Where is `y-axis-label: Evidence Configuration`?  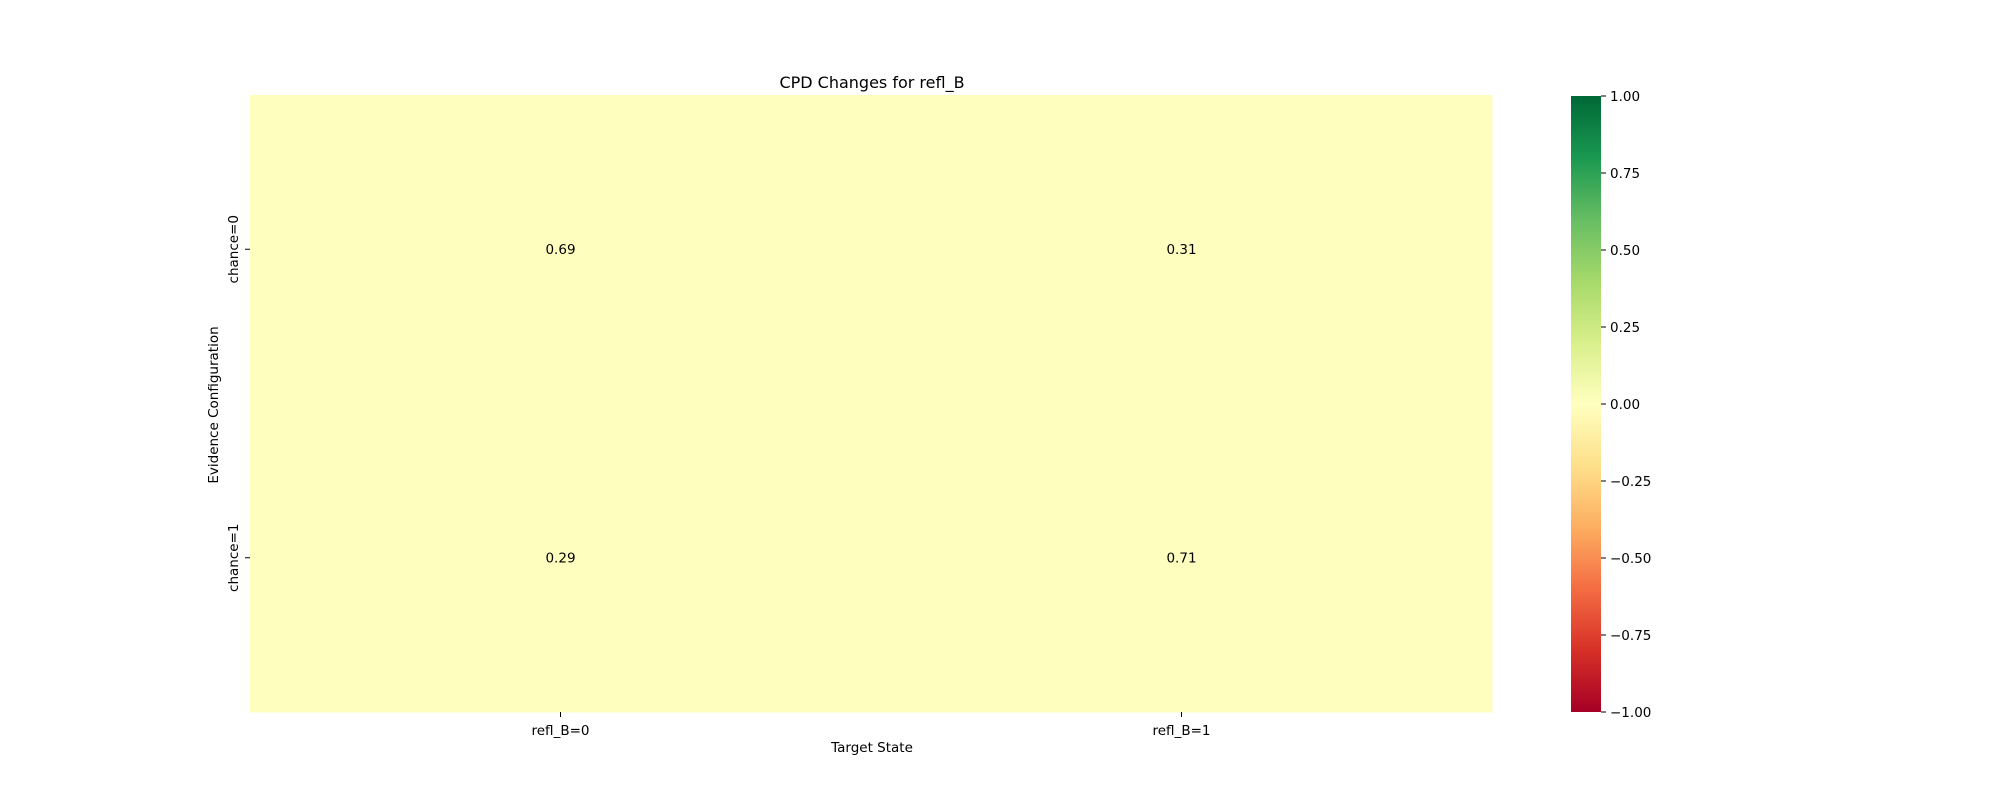 y-axis-label: Evidence Configuration is located at coordinates (214, 404).